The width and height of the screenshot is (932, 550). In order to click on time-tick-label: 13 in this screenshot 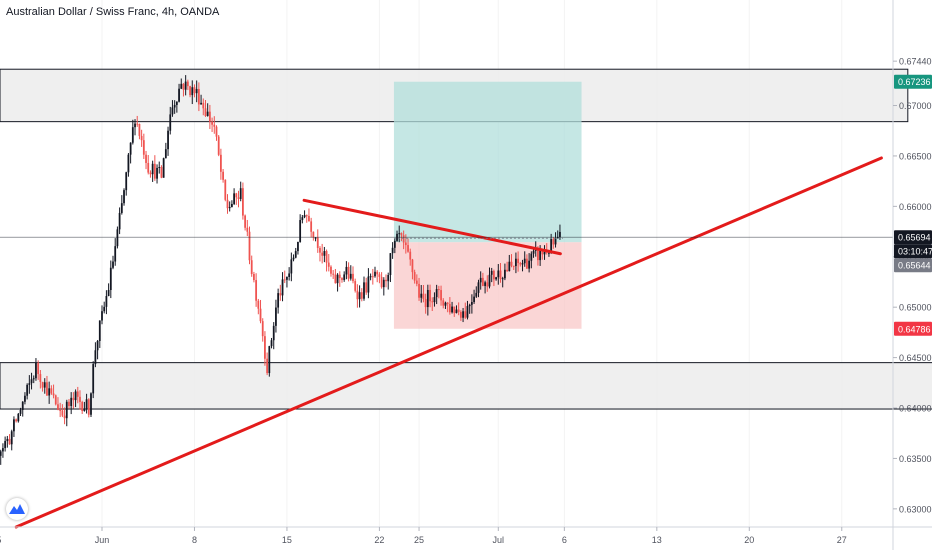, I will do `click(657, 540)`.